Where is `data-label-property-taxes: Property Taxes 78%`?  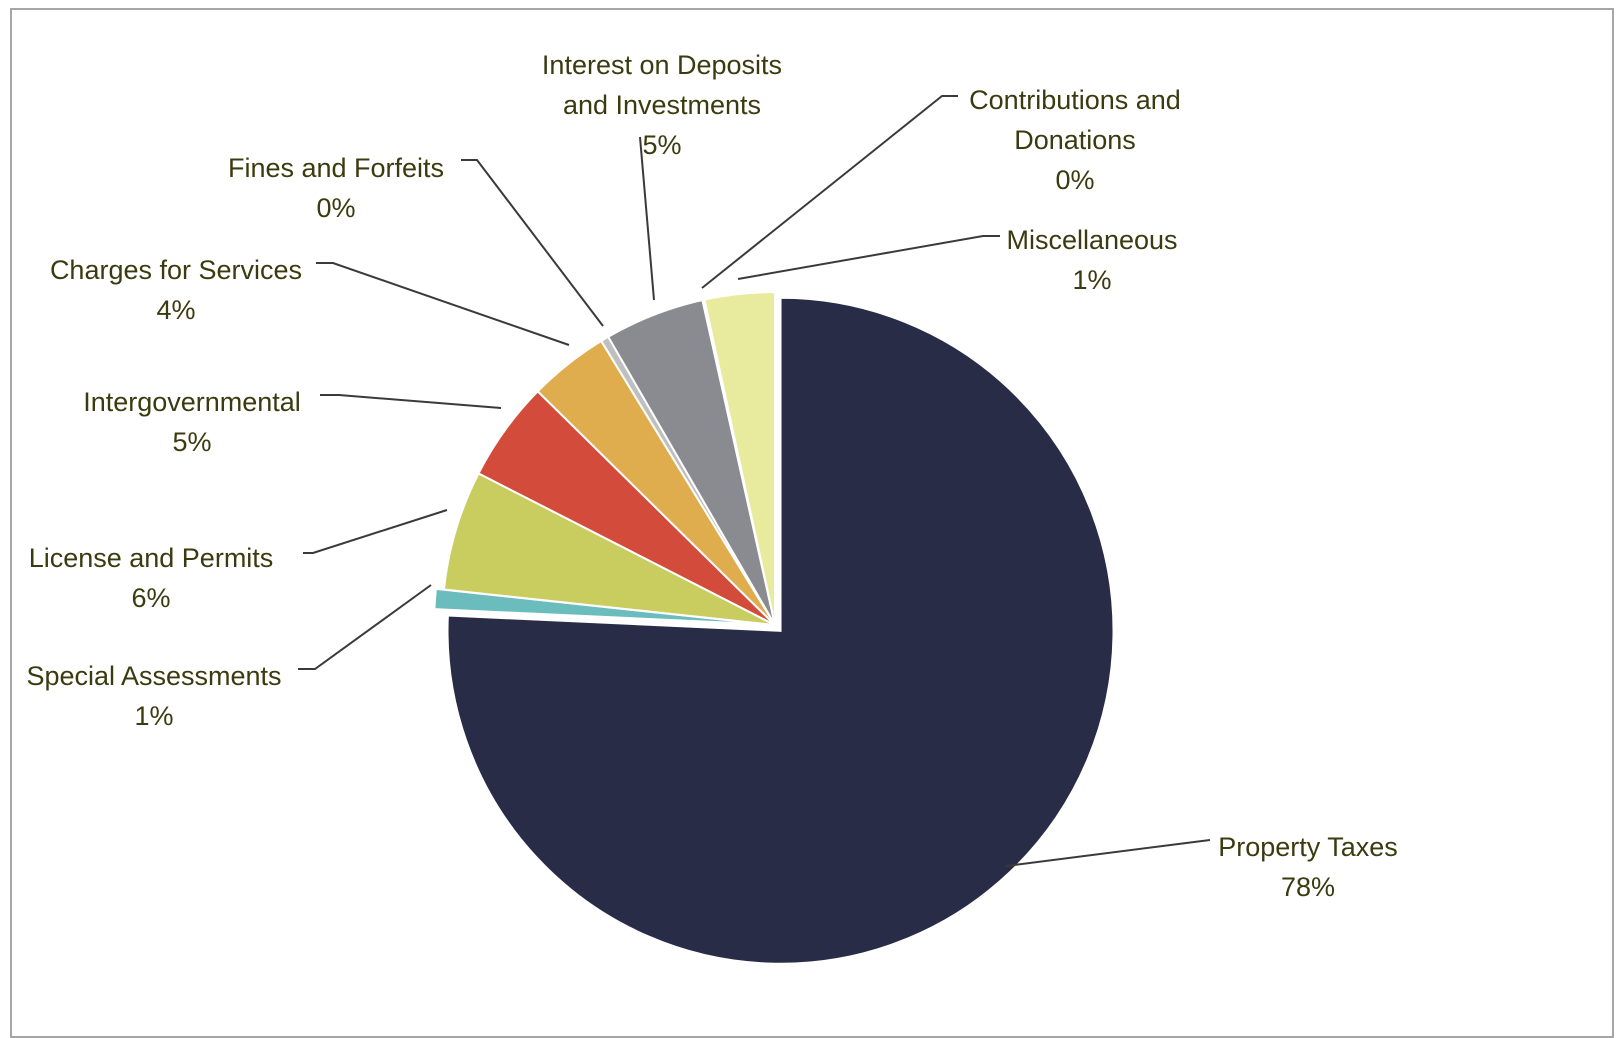 data-label-property-taxes: Property Taxes 78% is located at coordinates (1308, 867).